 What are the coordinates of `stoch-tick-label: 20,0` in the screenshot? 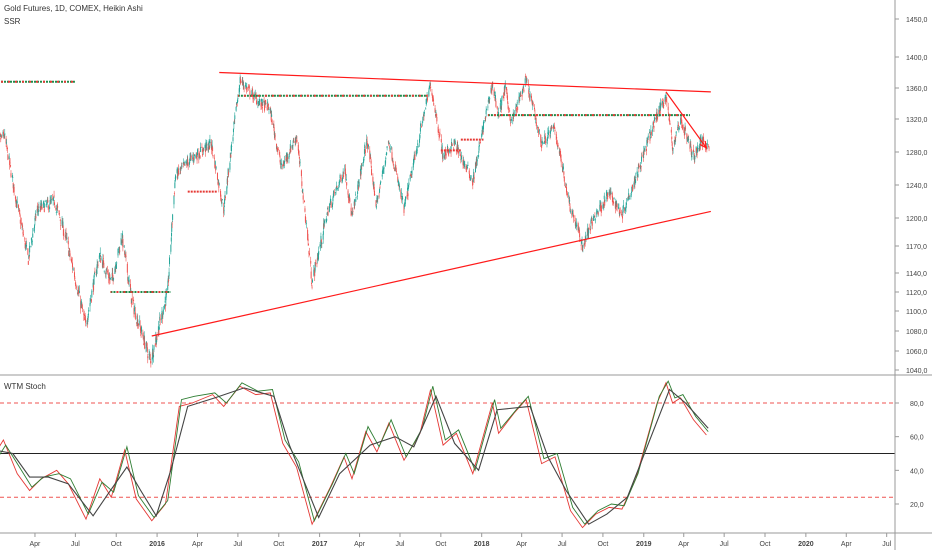 It's located at (917, 505).